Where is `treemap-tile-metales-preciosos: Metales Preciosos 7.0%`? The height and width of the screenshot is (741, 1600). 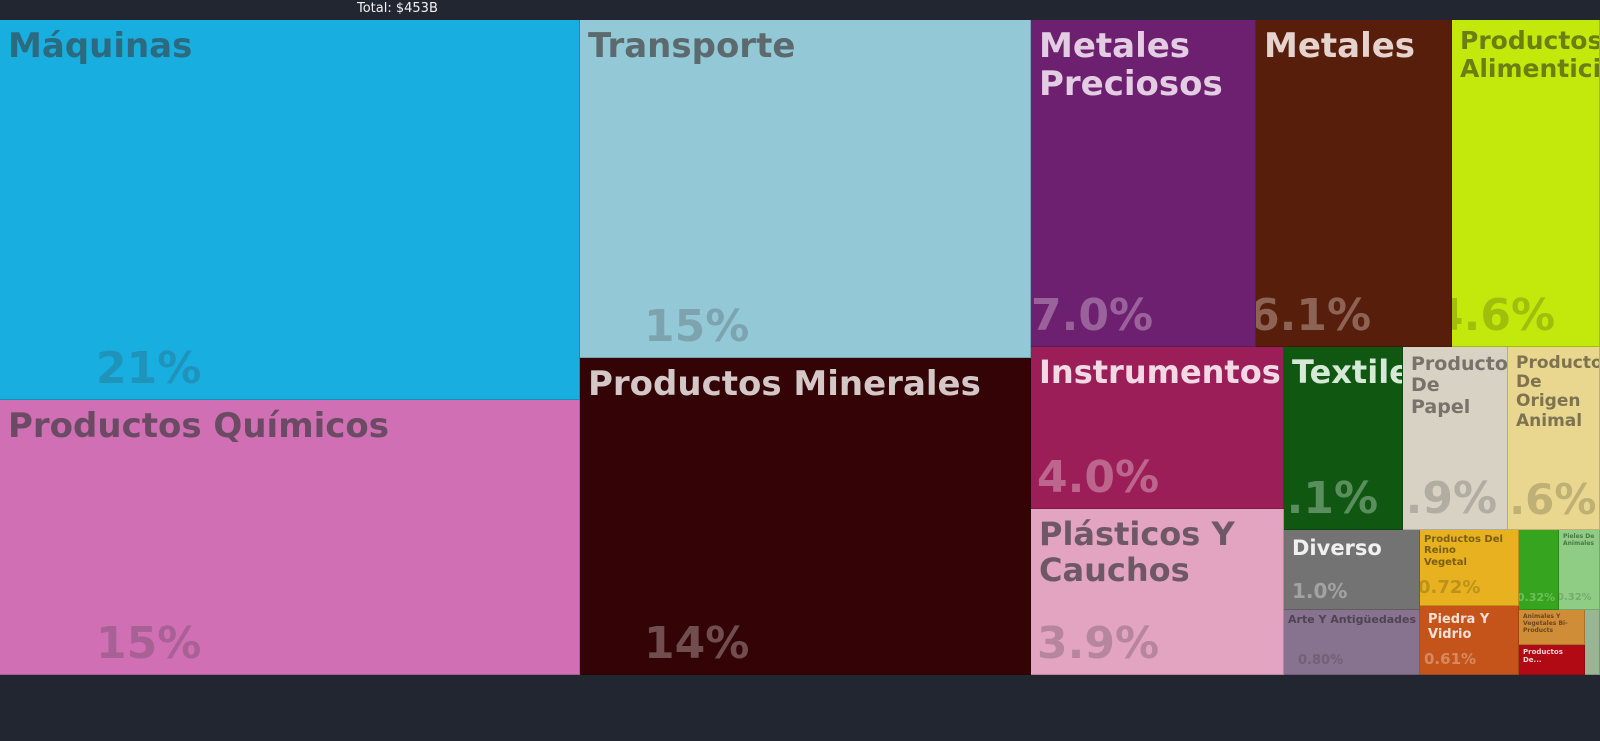 treemap-tile-metales-preciosos: Metales Preciosos 7.0% is located at coordinates (1143, 183).